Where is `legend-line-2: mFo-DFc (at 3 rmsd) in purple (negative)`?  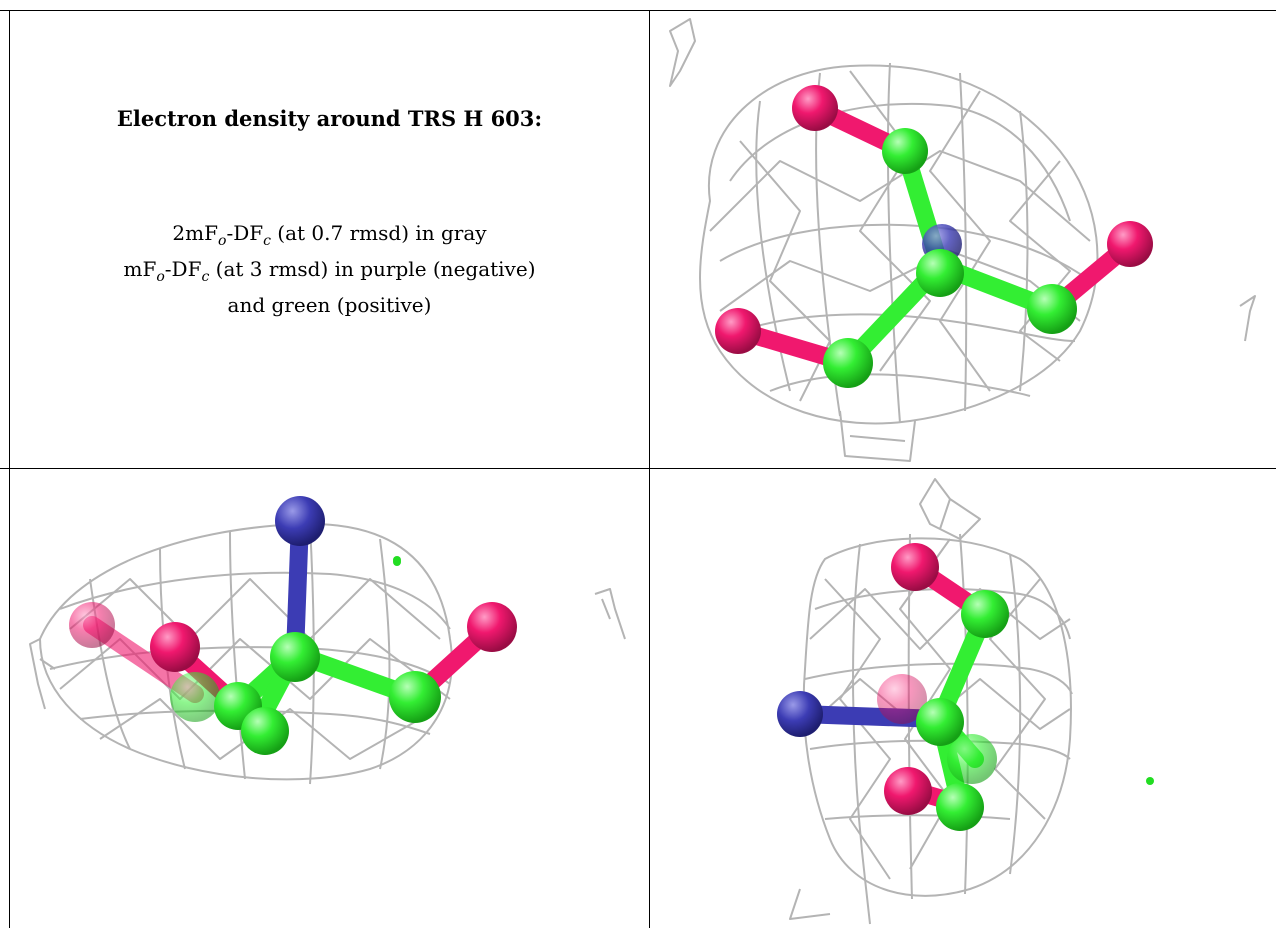
legend-line-2: mFo-DFc (at 3 rmsd) in purple (negative) is located at coordinates (329, 271).